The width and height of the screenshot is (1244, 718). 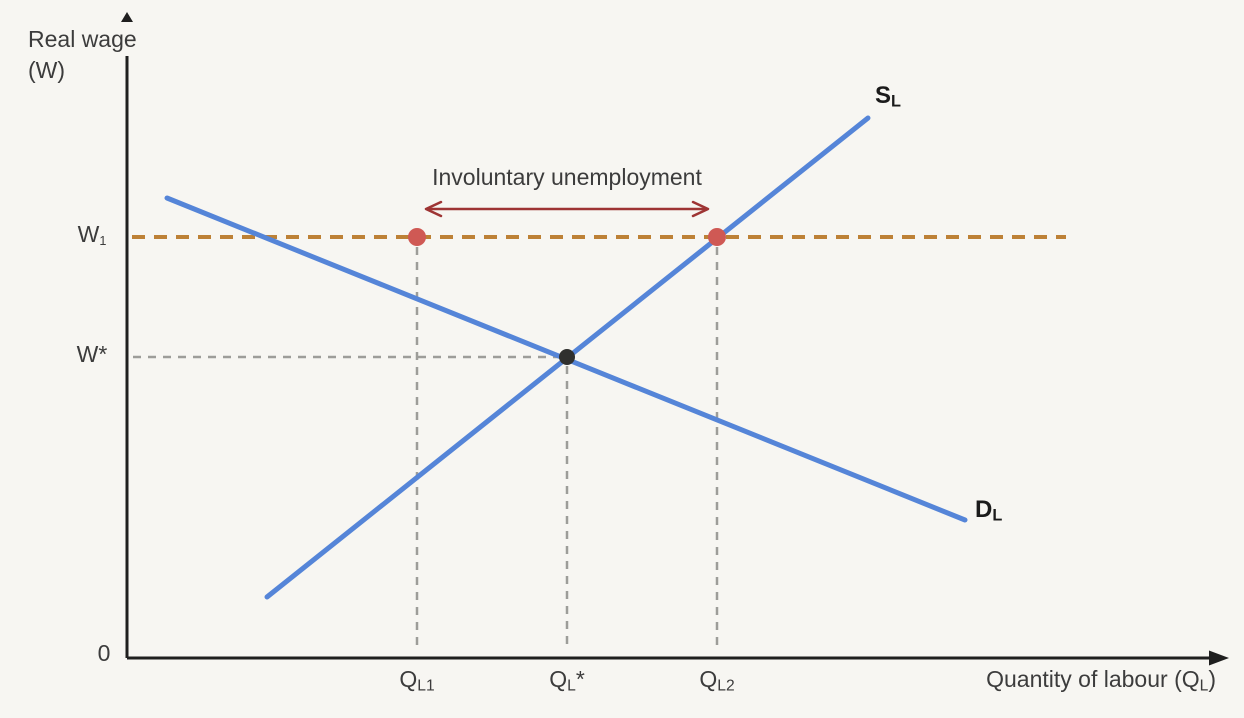 I want to click on equilibrium-point, so click(x=567, y=357).